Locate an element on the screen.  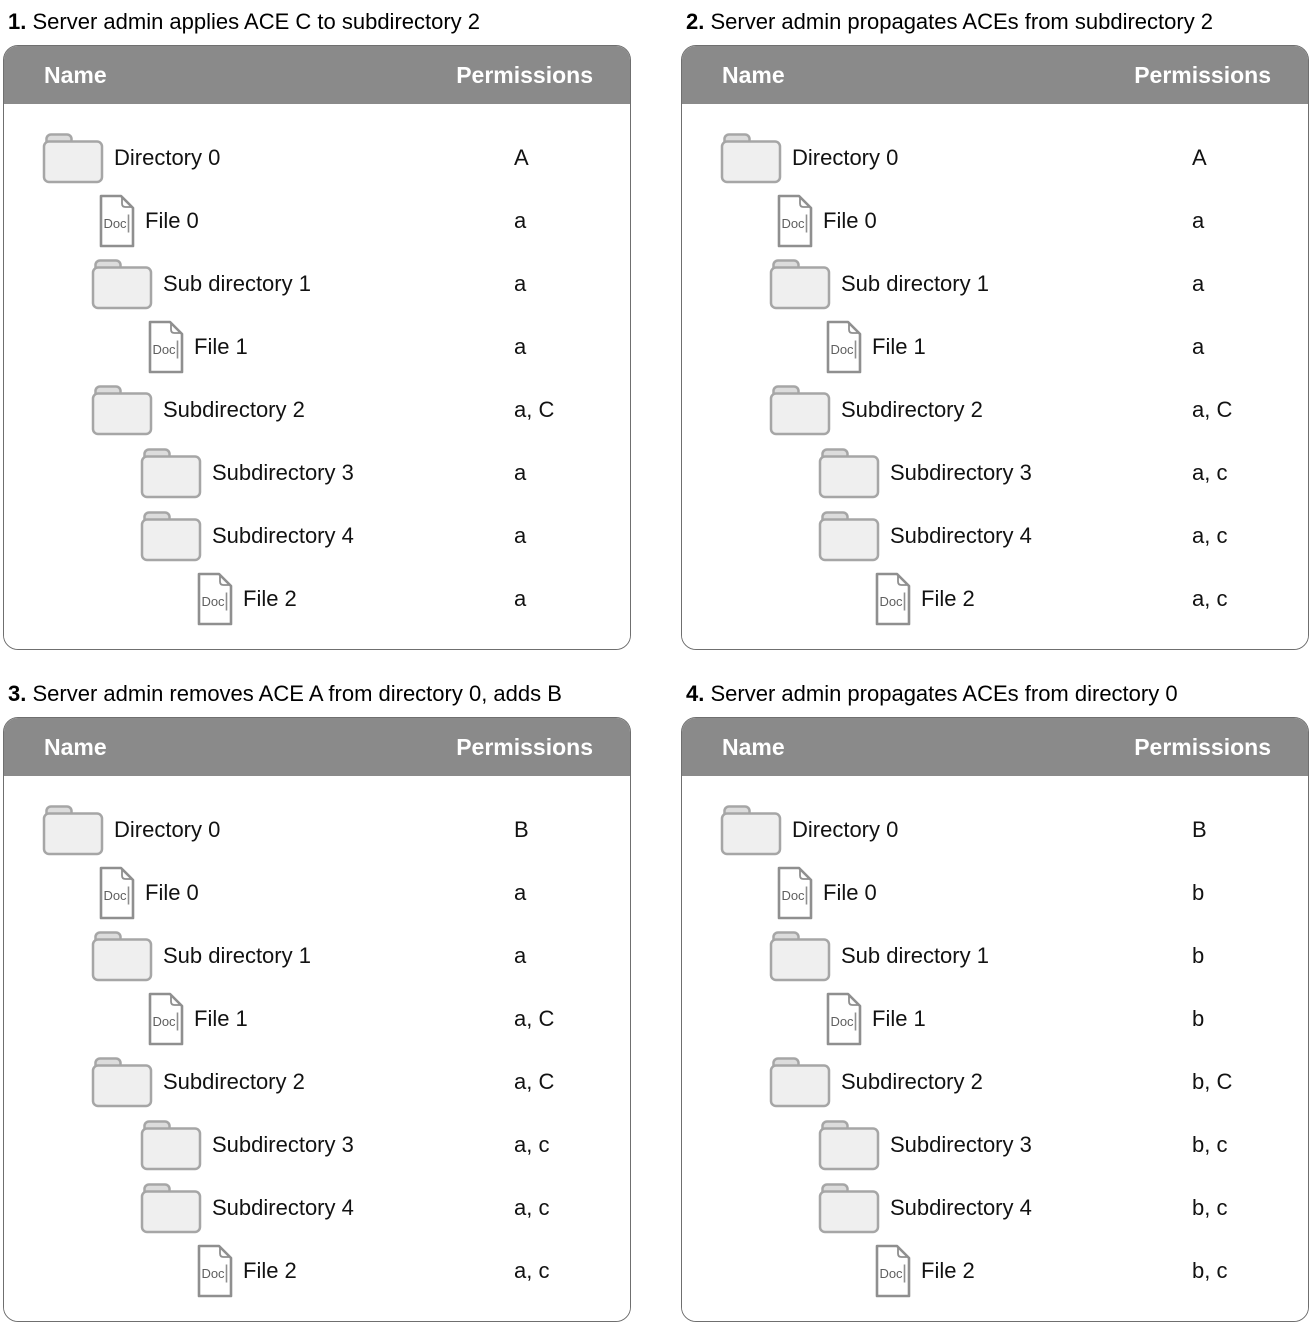
listing-row: Doc File 0 b is located at coordinates (995, 892).